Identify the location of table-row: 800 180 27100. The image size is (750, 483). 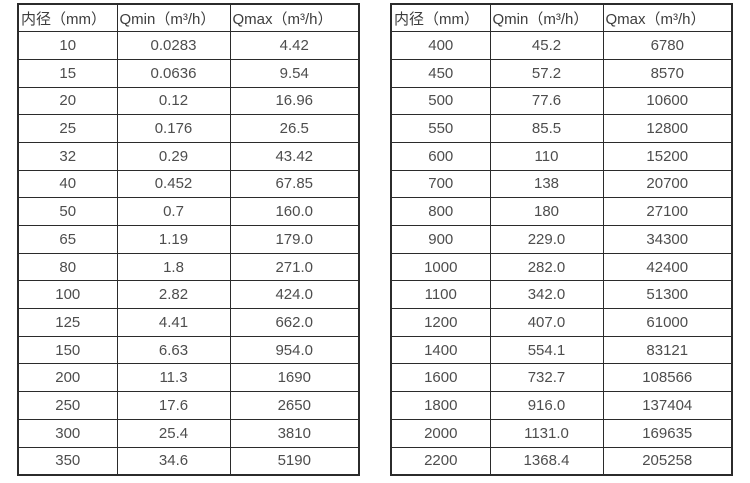
(561, 211).